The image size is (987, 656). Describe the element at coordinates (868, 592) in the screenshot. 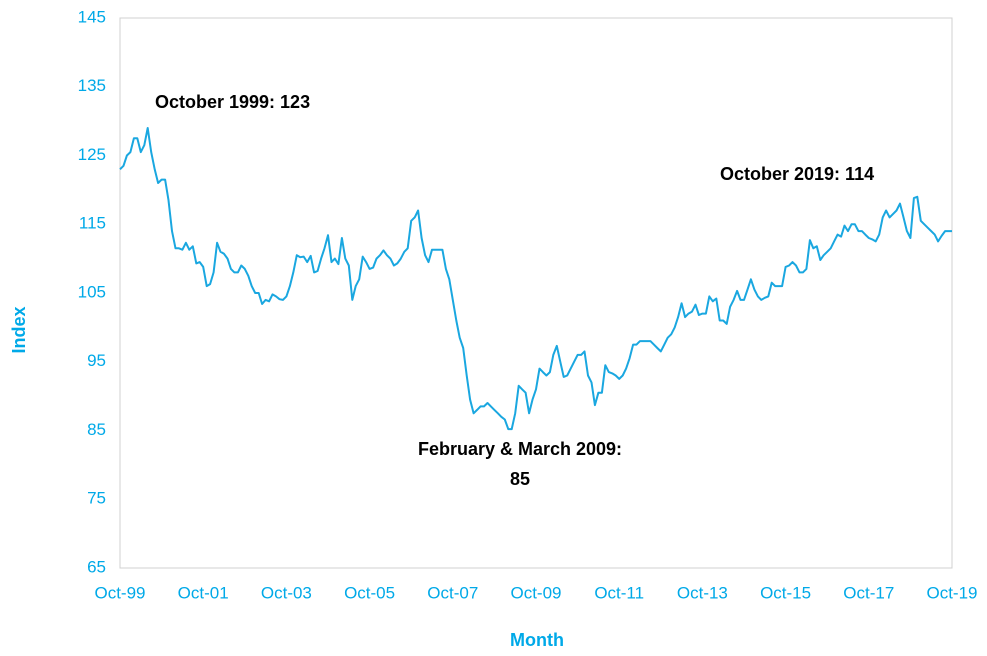

I see `x-tick-label: Oct-17` at that location.